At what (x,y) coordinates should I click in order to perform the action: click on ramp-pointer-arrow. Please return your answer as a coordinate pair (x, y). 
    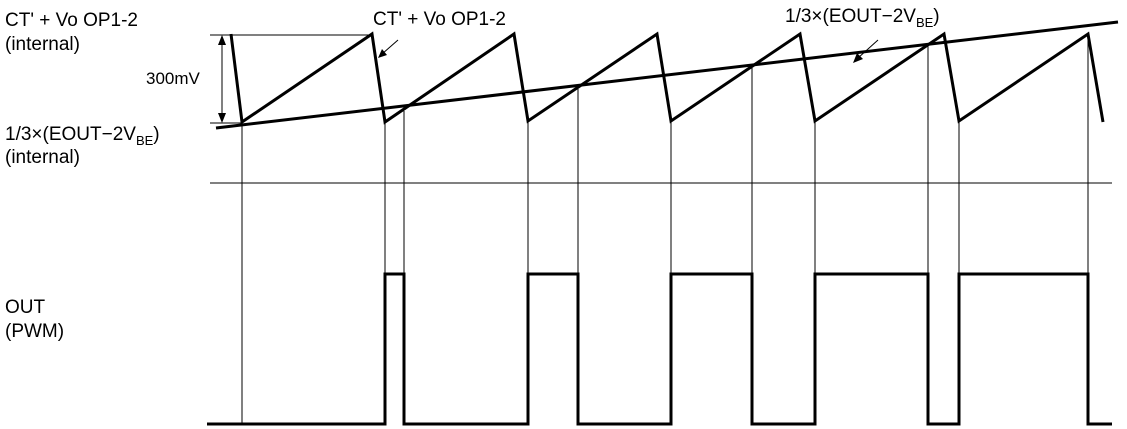
    Looking at the image, I should click on (382, 53).